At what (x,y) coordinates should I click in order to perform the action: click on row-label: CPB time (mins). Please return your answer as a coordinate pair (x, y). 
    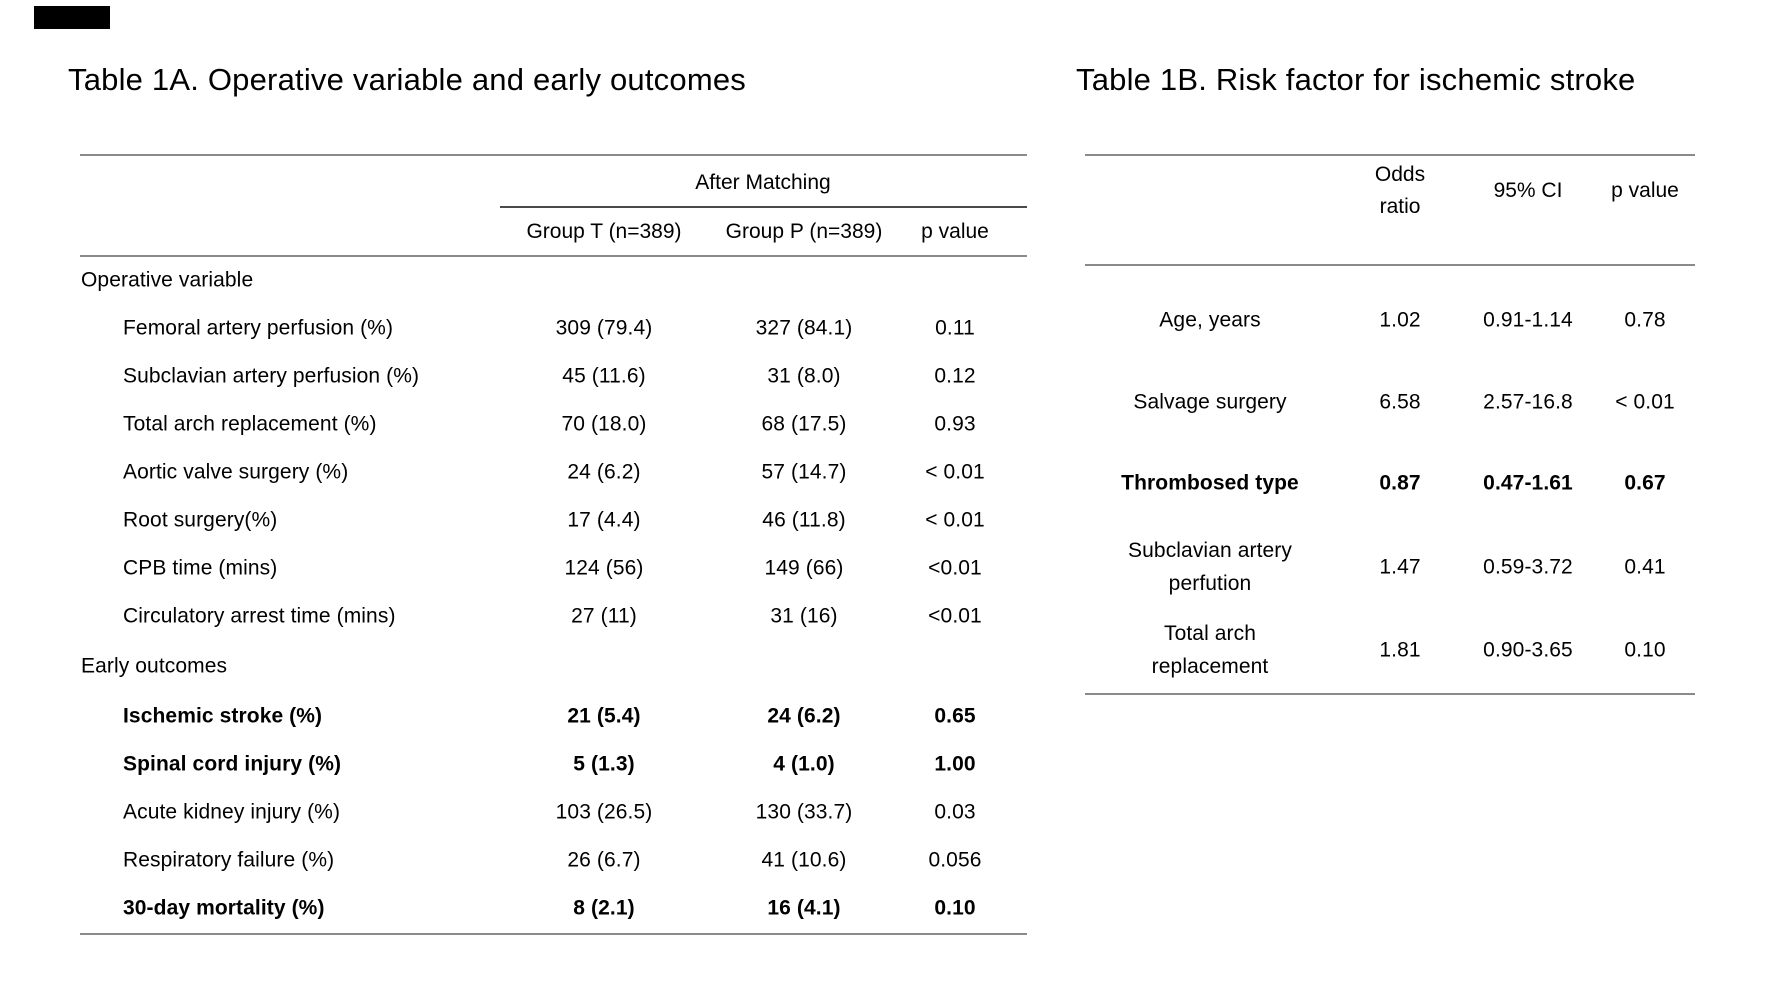
    Looking at the image, I should click on (200, 568).